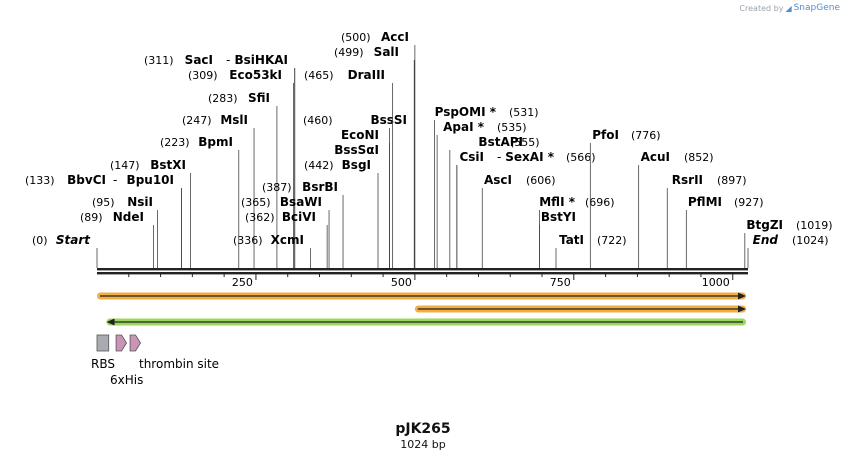 Image resolution: width=846 pixels, height=461 pixels. I want to click on site-name: End, so click(766, 240).